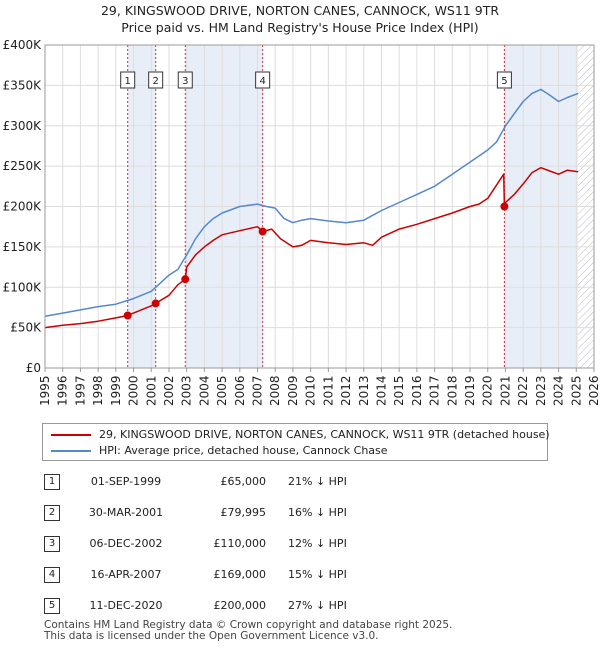 The width and height of the screenshot is (600, 650). Describe the element at coordinates (80, 390) in the screenshot. I see `x-tick-label: 1997` at that location.